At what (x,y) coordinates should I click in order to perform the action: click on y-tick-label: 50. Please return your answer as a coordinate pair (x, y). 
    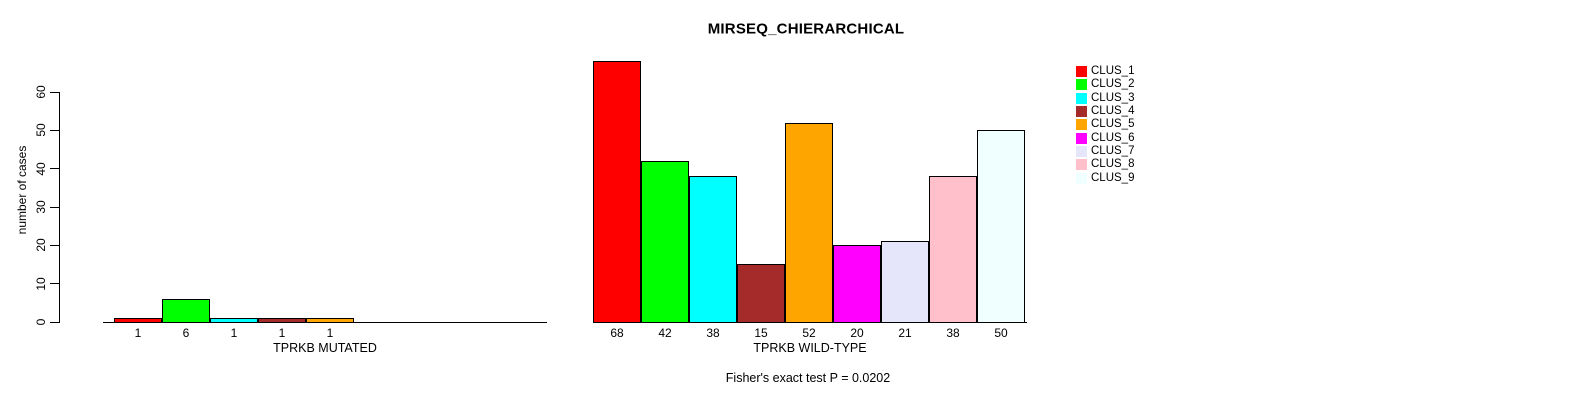
    Looking at the image, I should click on (41, 130).